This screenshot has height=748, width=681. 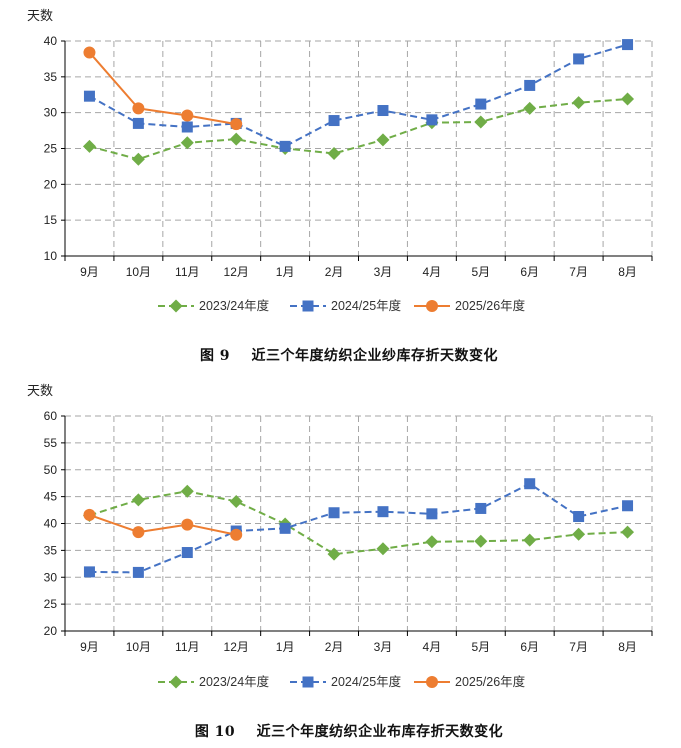 I want to click on x-tick-label: 11月, so click(x=187, y=647).